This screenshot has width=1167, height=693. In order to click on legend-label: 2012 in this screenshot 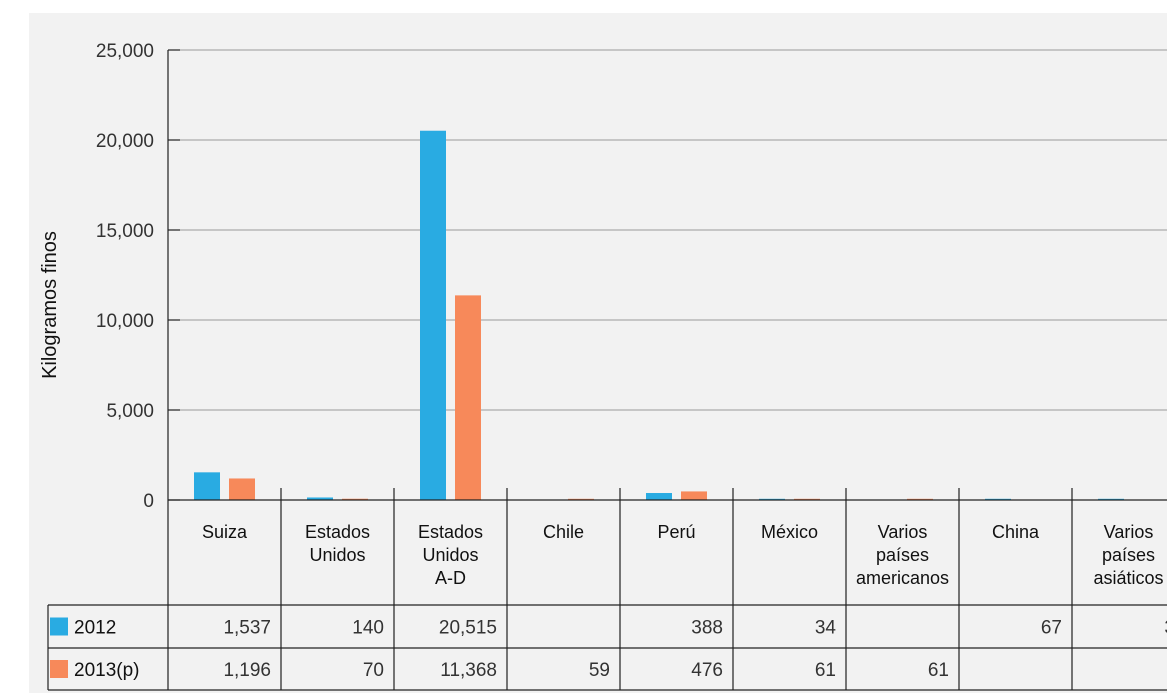, I will do `click(95, 628)`.